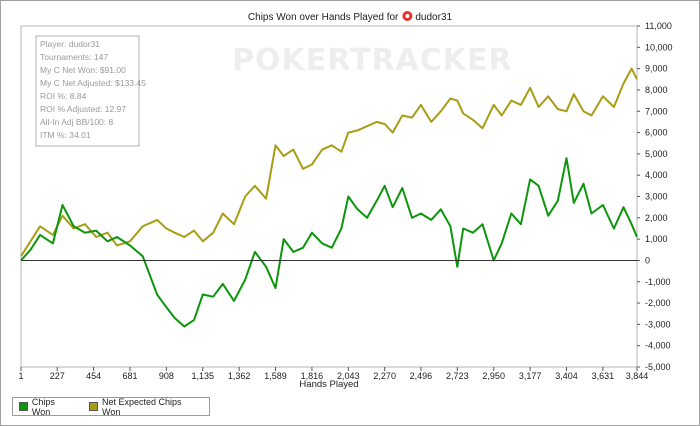 The width and height of the screenshot is (700, 426). Describe the element at coordinates (312, 376) in the screenshot. I see `x-tick-label: 1,816` at that location.